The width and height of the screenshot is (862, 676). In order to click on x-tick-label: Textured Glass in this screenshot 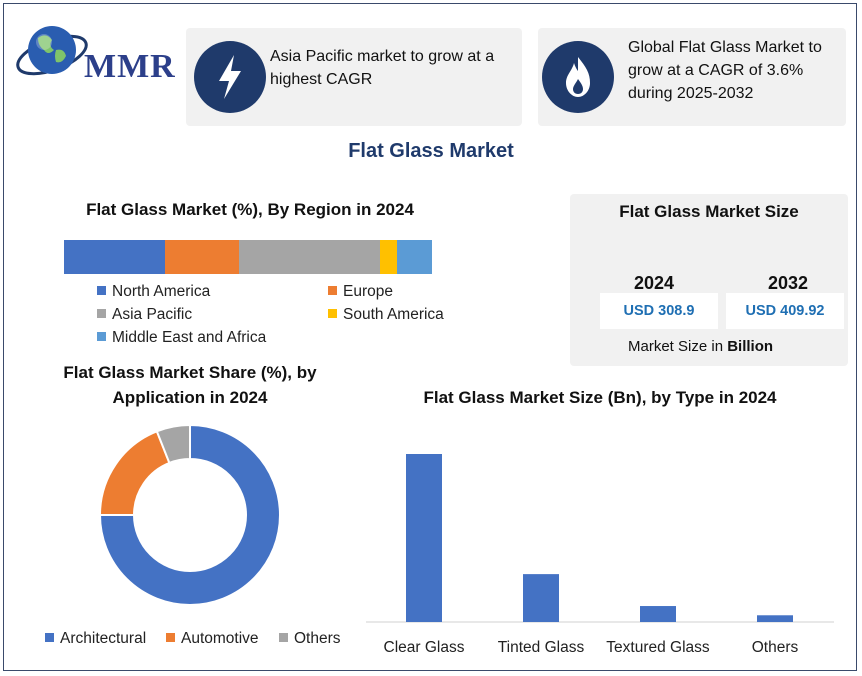, I will do `click(658, 647)`.